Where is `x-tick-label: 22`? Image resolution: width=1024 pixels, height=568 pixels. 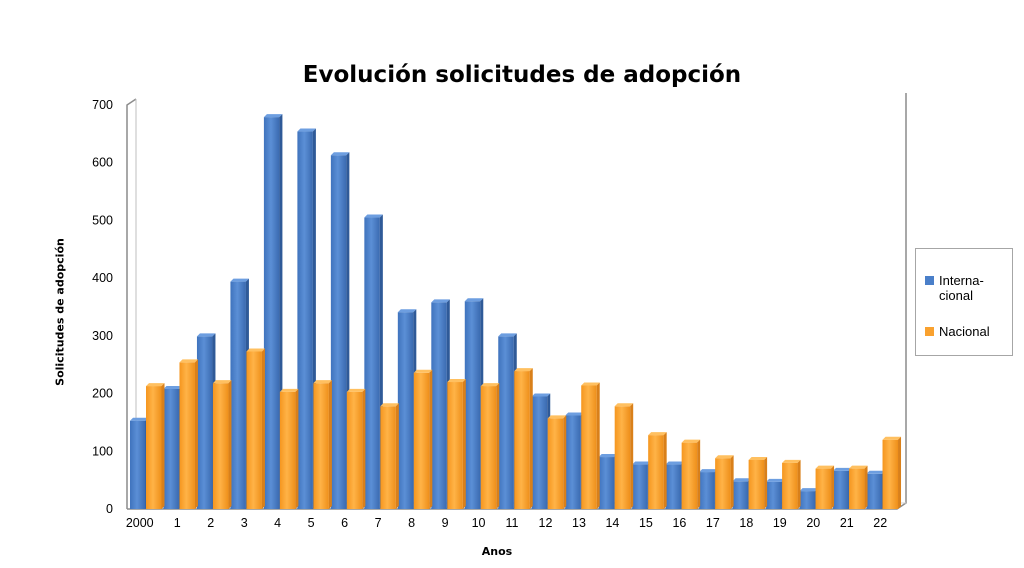 x-tick-label: 22 is located at coordinates (880, 523).